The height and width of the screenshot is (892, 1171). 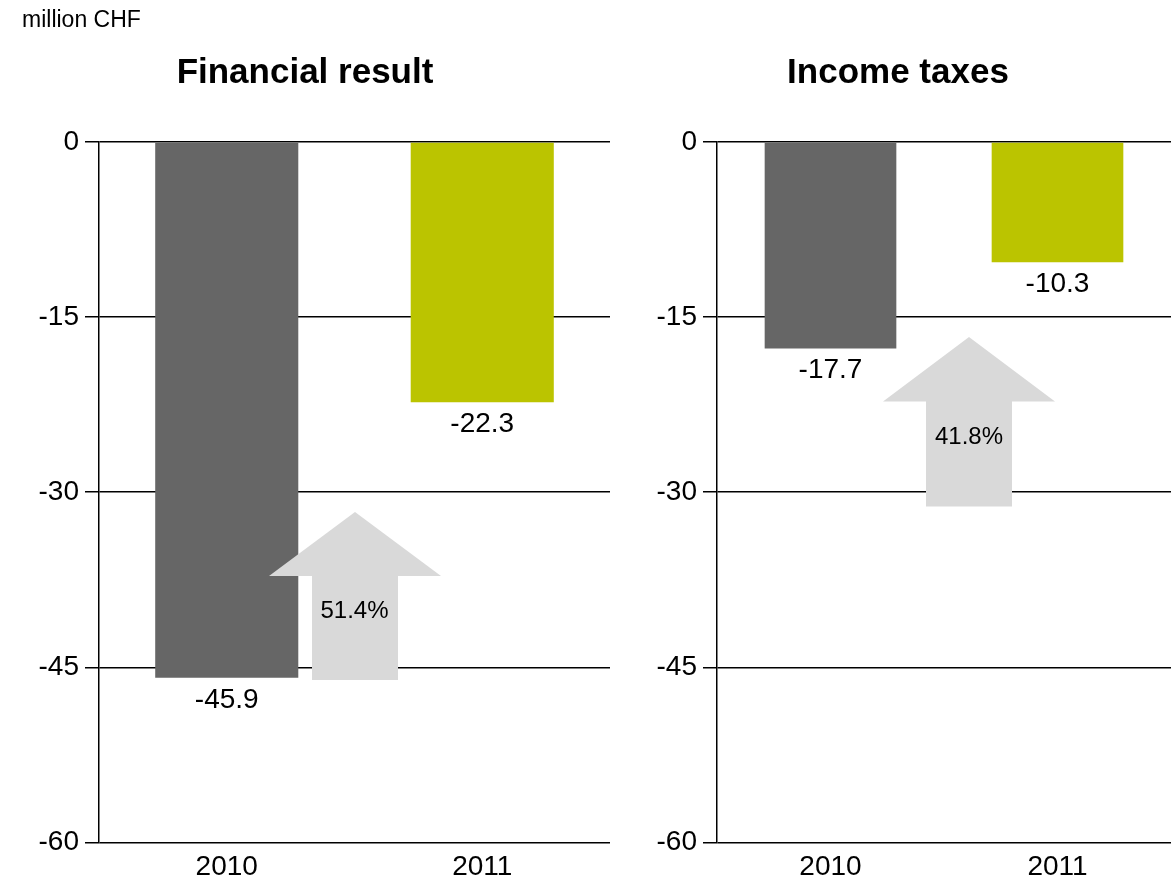 I want to click on annotation: 41.8%, so click(x=968, y=436).